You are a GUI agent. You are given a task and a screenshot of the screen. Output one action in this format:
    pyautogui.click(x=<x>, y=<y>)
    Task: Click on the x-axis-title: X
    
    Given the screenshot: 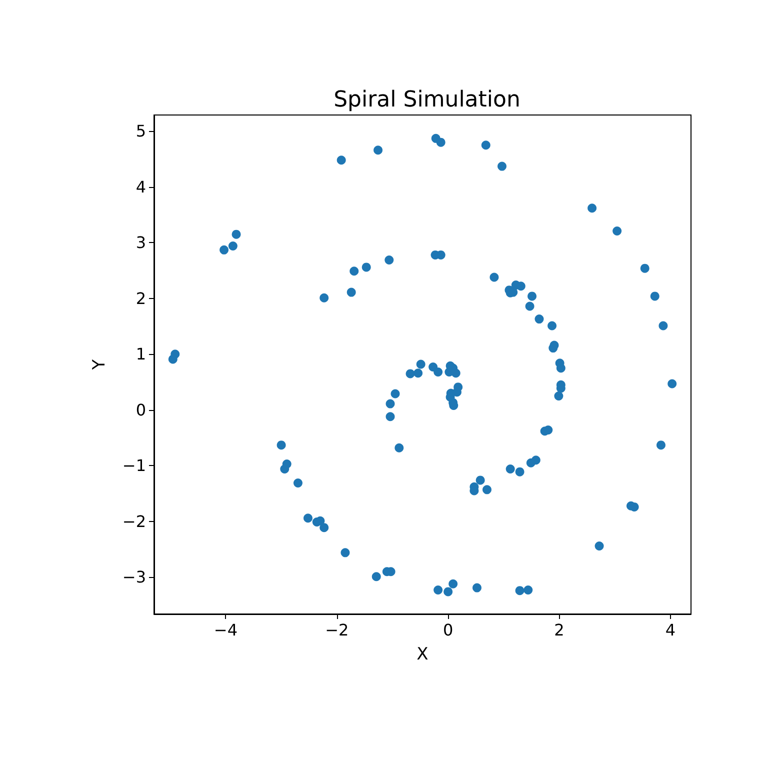 What is the action you would take?
    pyautogui.click(x=422, y=654)
    